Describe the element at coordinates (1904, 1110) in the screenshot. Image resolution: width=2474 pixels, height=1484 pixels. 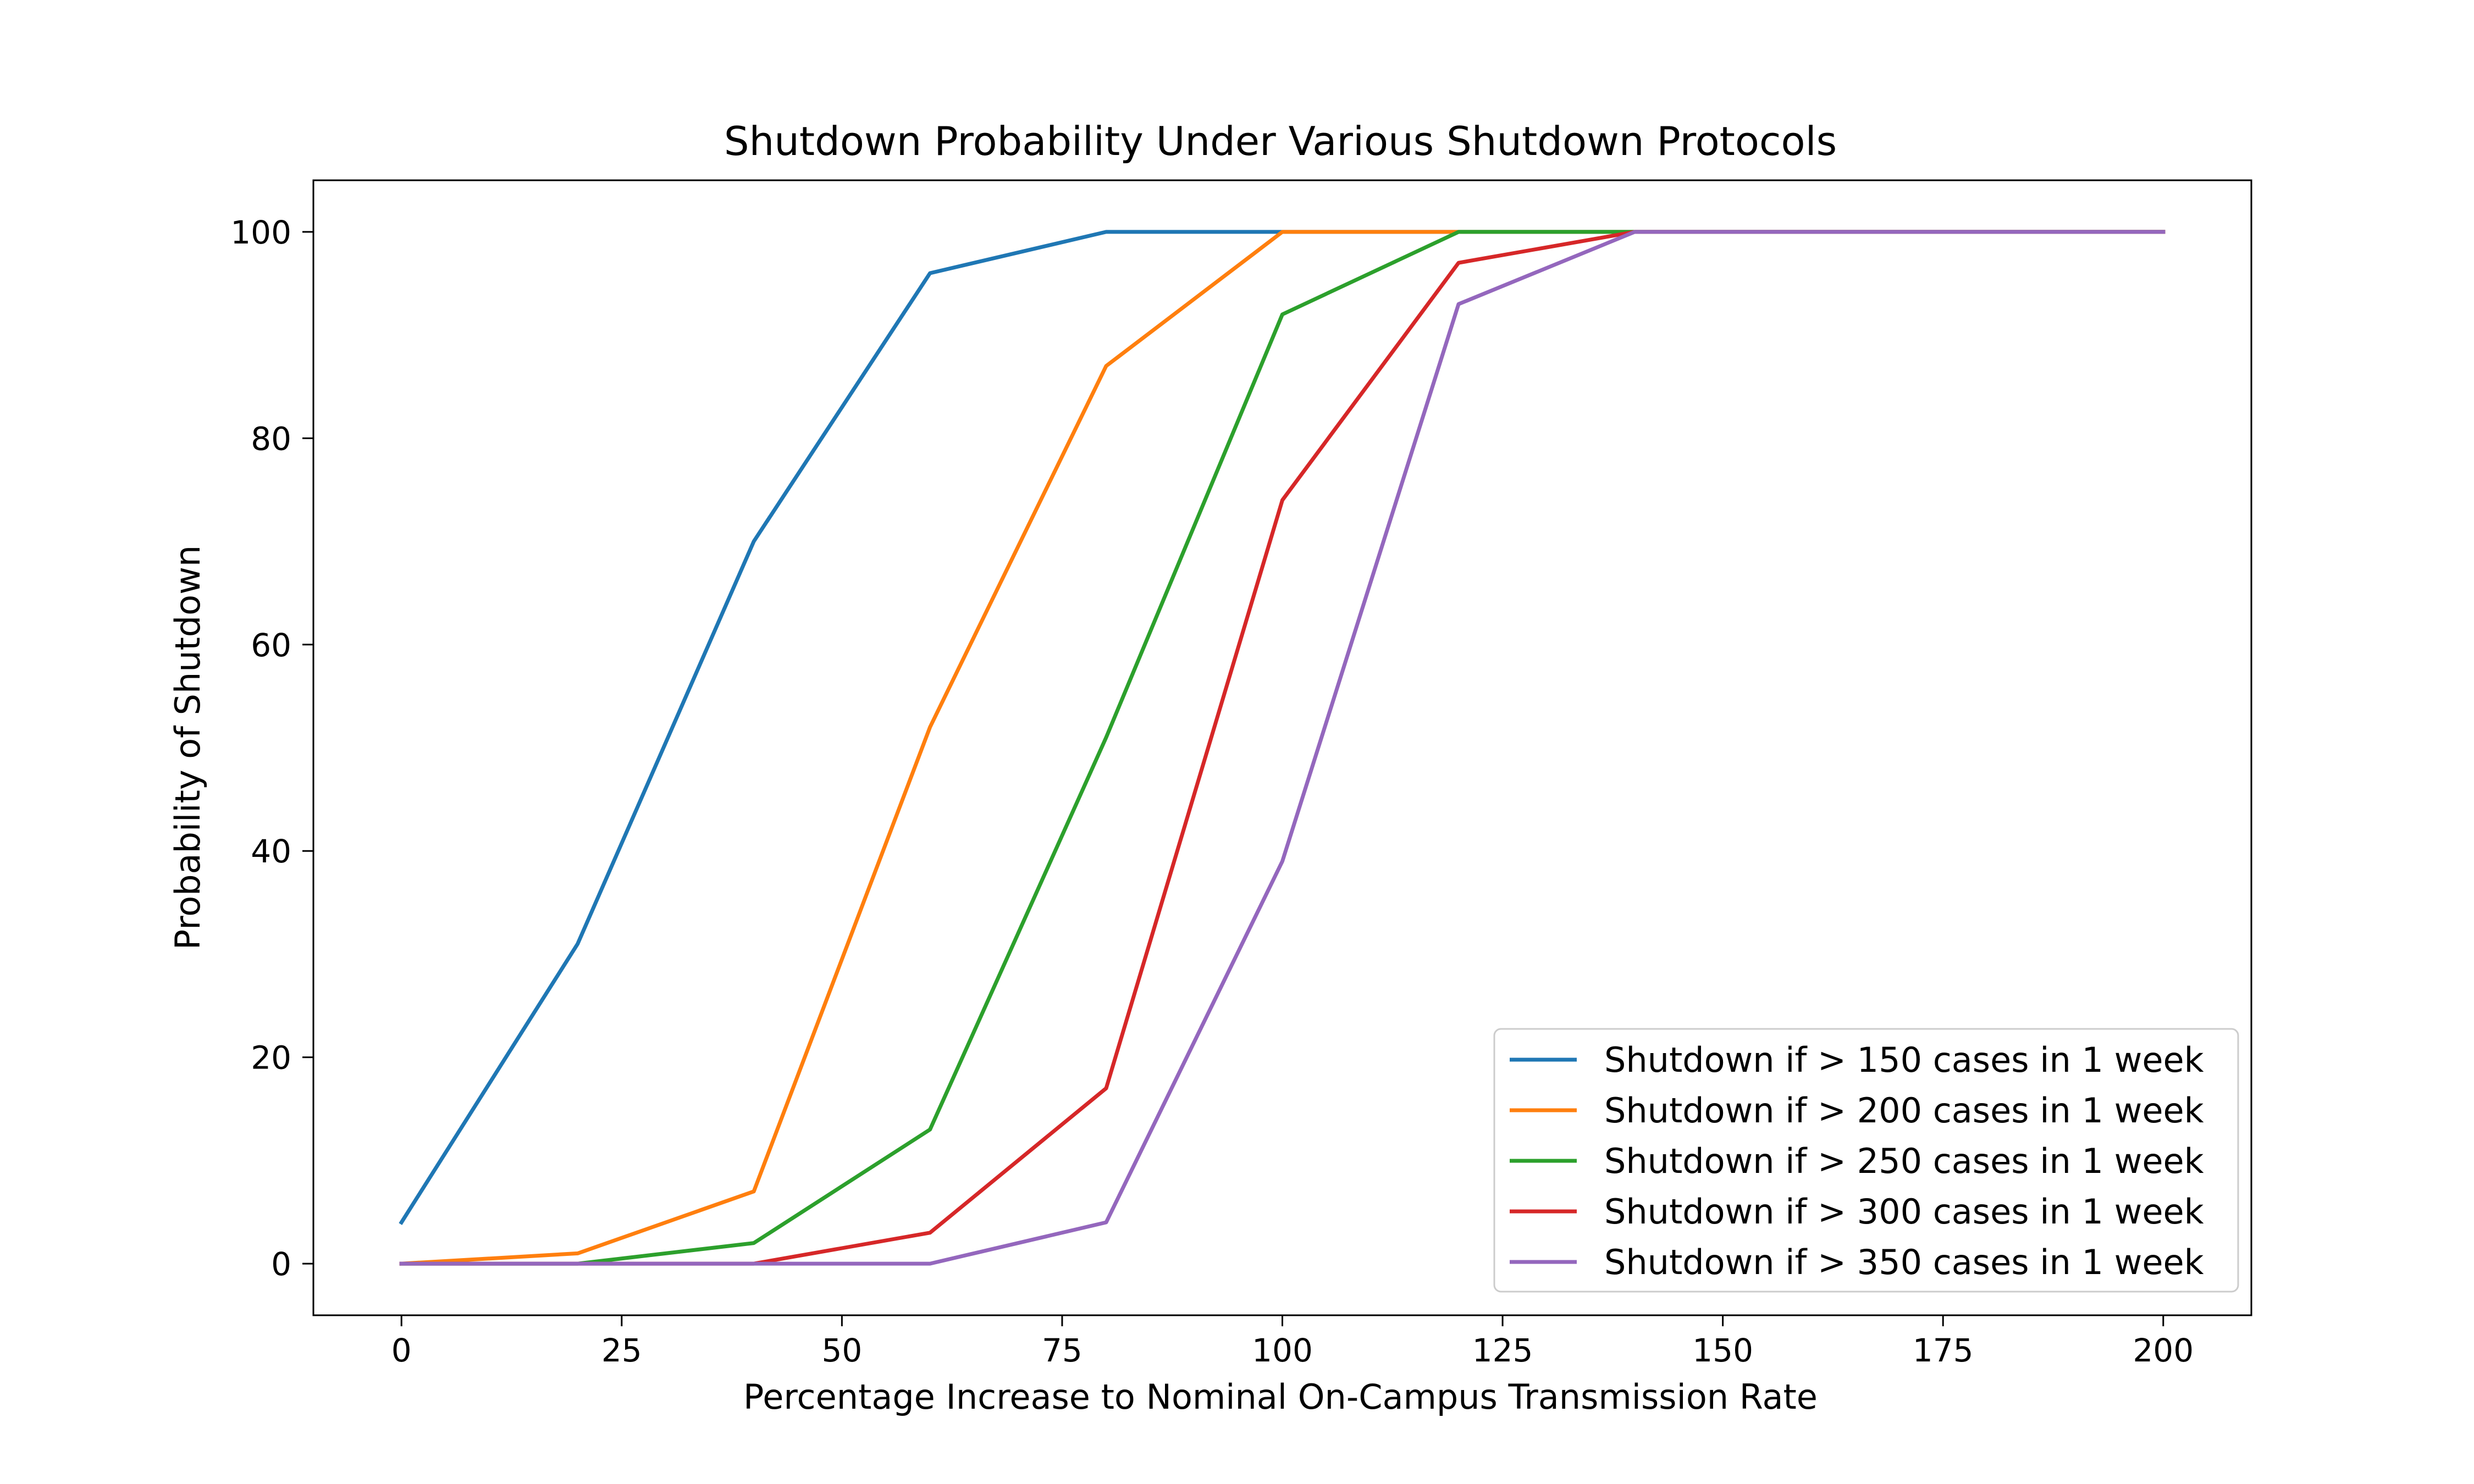
I see `legend-label: Shutdown if > 200 cases in 1 week` at that location.